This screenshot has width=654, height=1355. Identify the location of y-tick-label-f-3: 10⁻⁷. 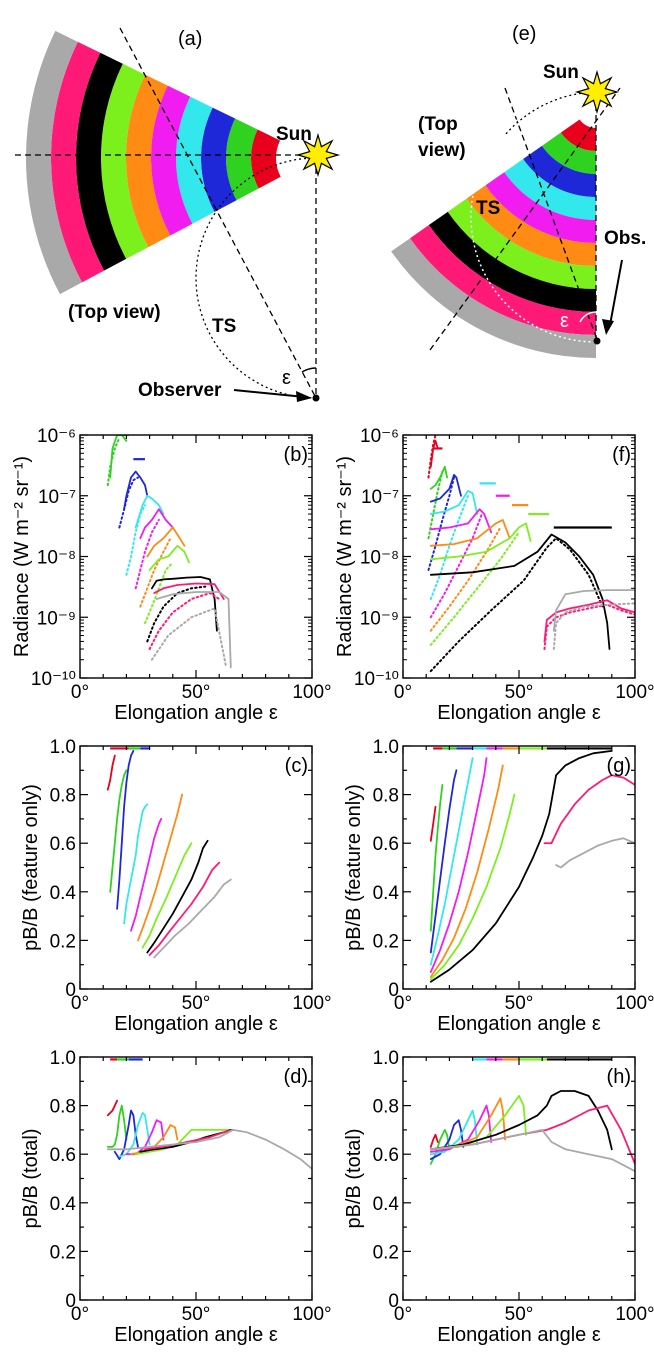
(380, 497).